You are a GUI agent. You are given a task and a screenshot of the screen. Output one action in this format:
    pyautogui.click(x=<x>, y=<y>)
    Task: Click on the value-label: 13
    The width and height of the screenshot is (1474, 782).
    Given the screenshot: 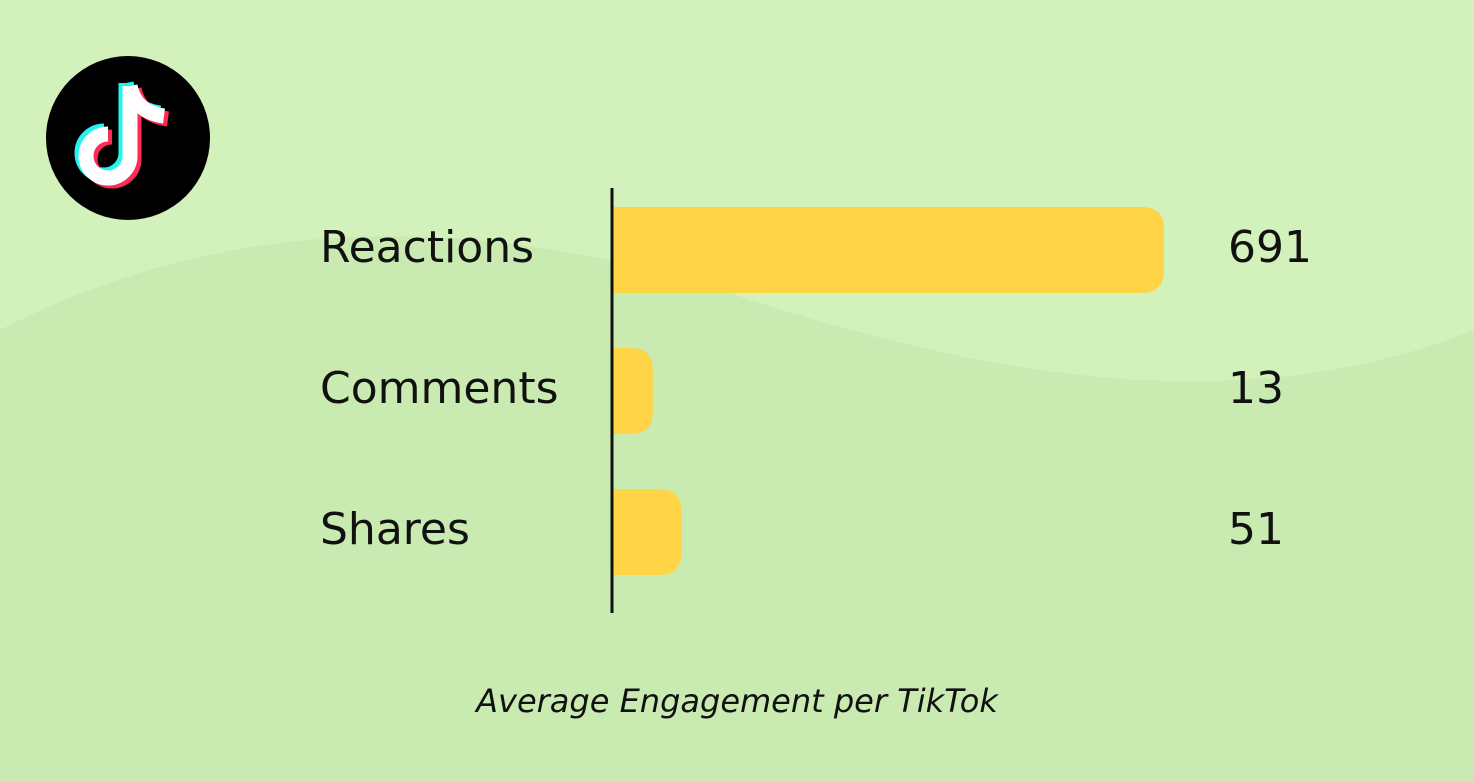 What is the action you would take?
    pyautogui.click(x=1256, y=388)
    